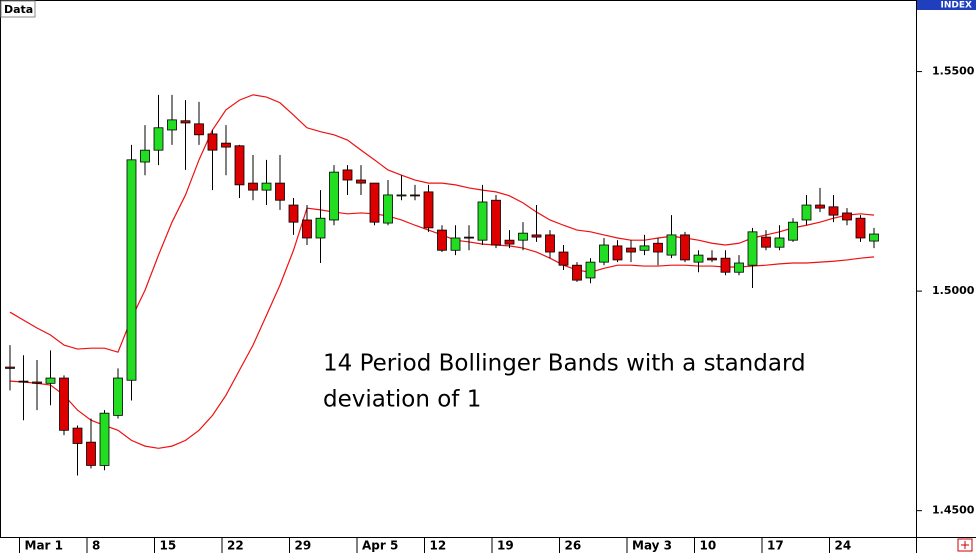 This screenshot has width=976, height=553. I want to click on y-tick-label: 1.5500, so click(953, 71).